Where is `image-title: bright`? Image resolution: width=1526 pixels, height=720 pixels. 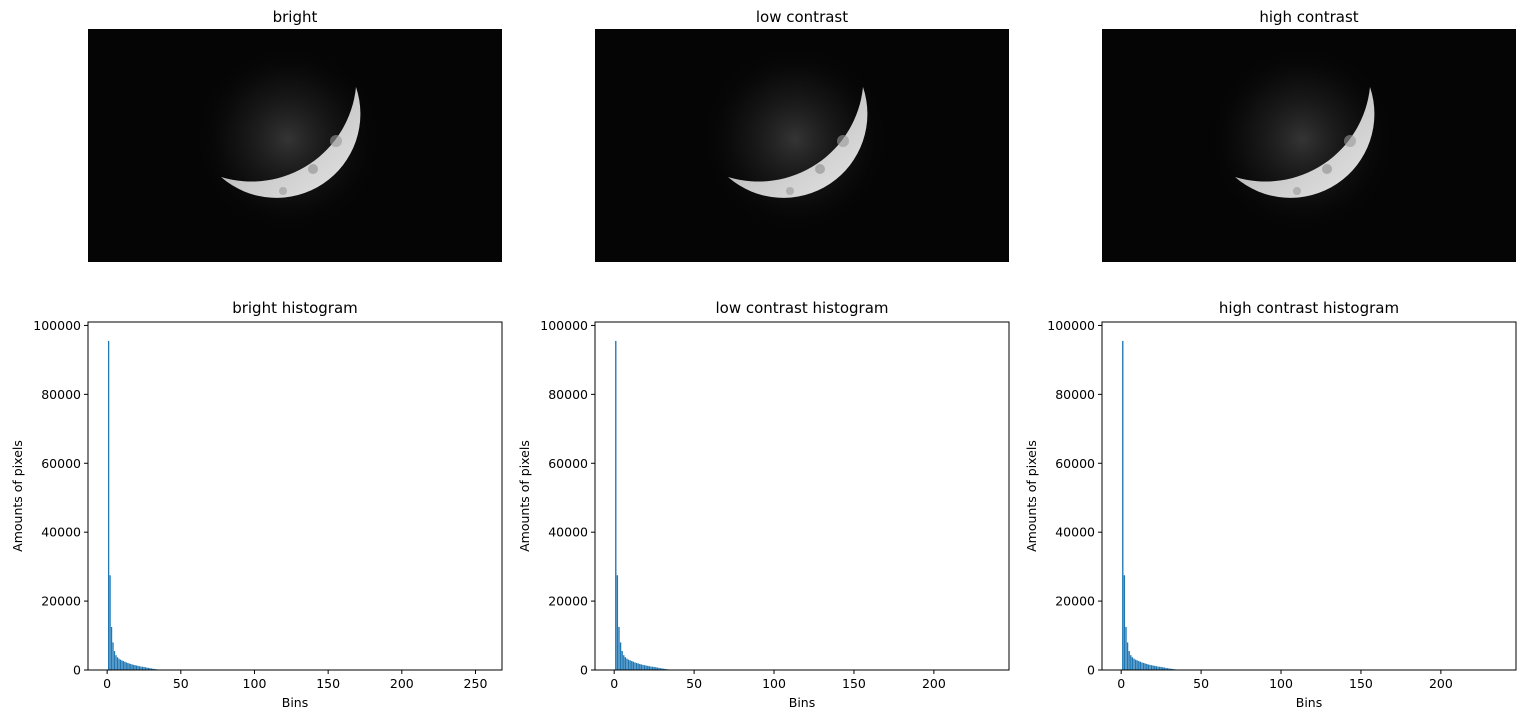
image-title: bright is located at coordinates (295, 17).